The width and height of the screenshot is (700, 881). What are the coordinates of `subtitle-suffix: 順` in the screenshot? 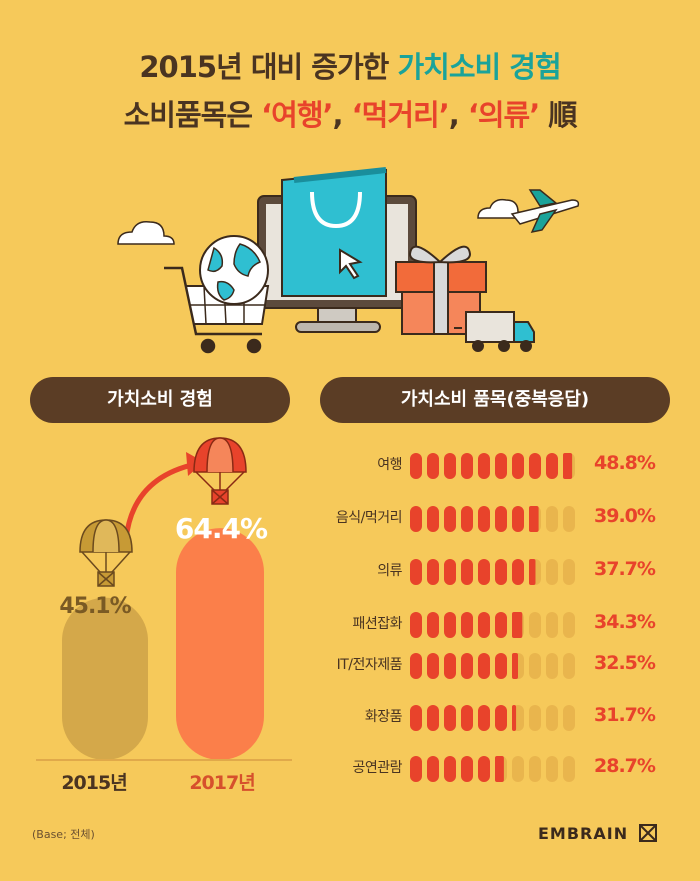 It's located at (558, 115).